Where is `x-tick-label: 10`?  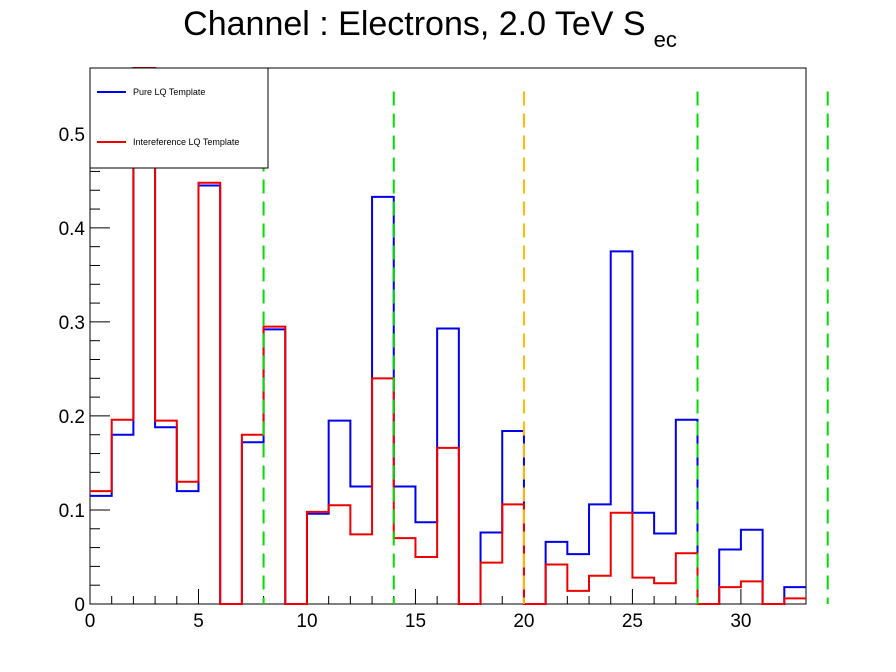 x-tick-label: 10 is located at coordinates (306, 621).